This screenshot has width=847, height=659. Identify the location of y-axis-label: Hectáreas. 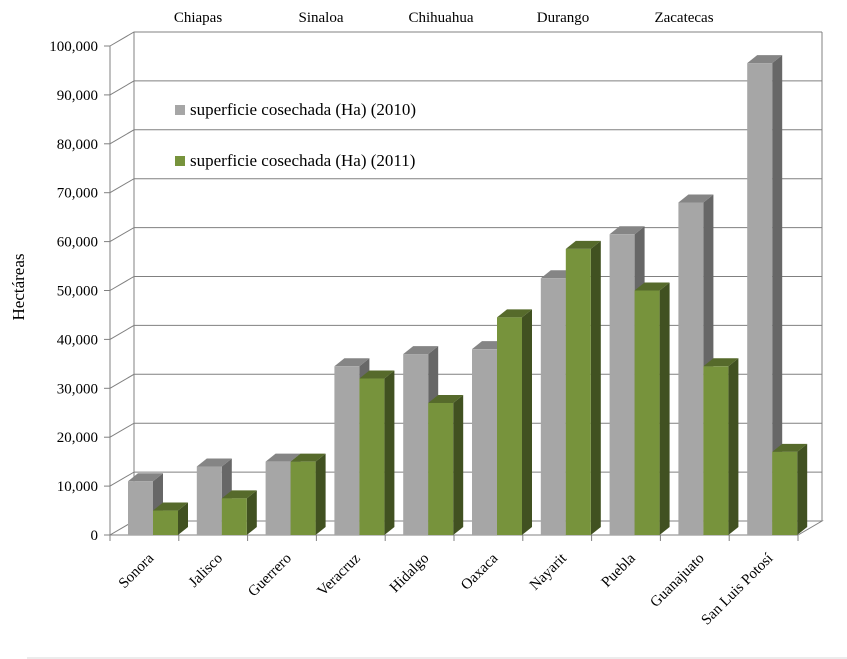
(18, 286).